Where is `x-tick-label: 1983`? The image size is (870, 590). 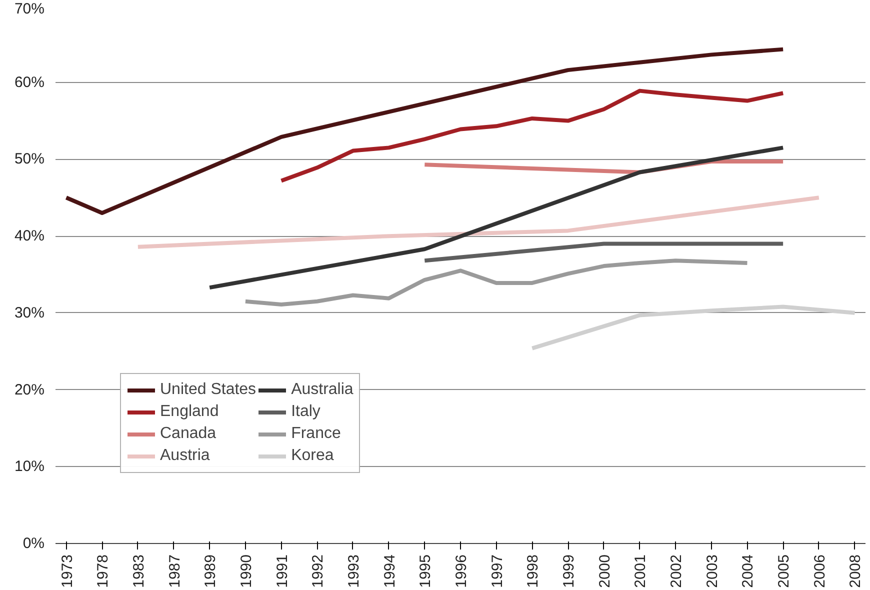
x-tick-label: 1983 is located at coordinates (139, 571).